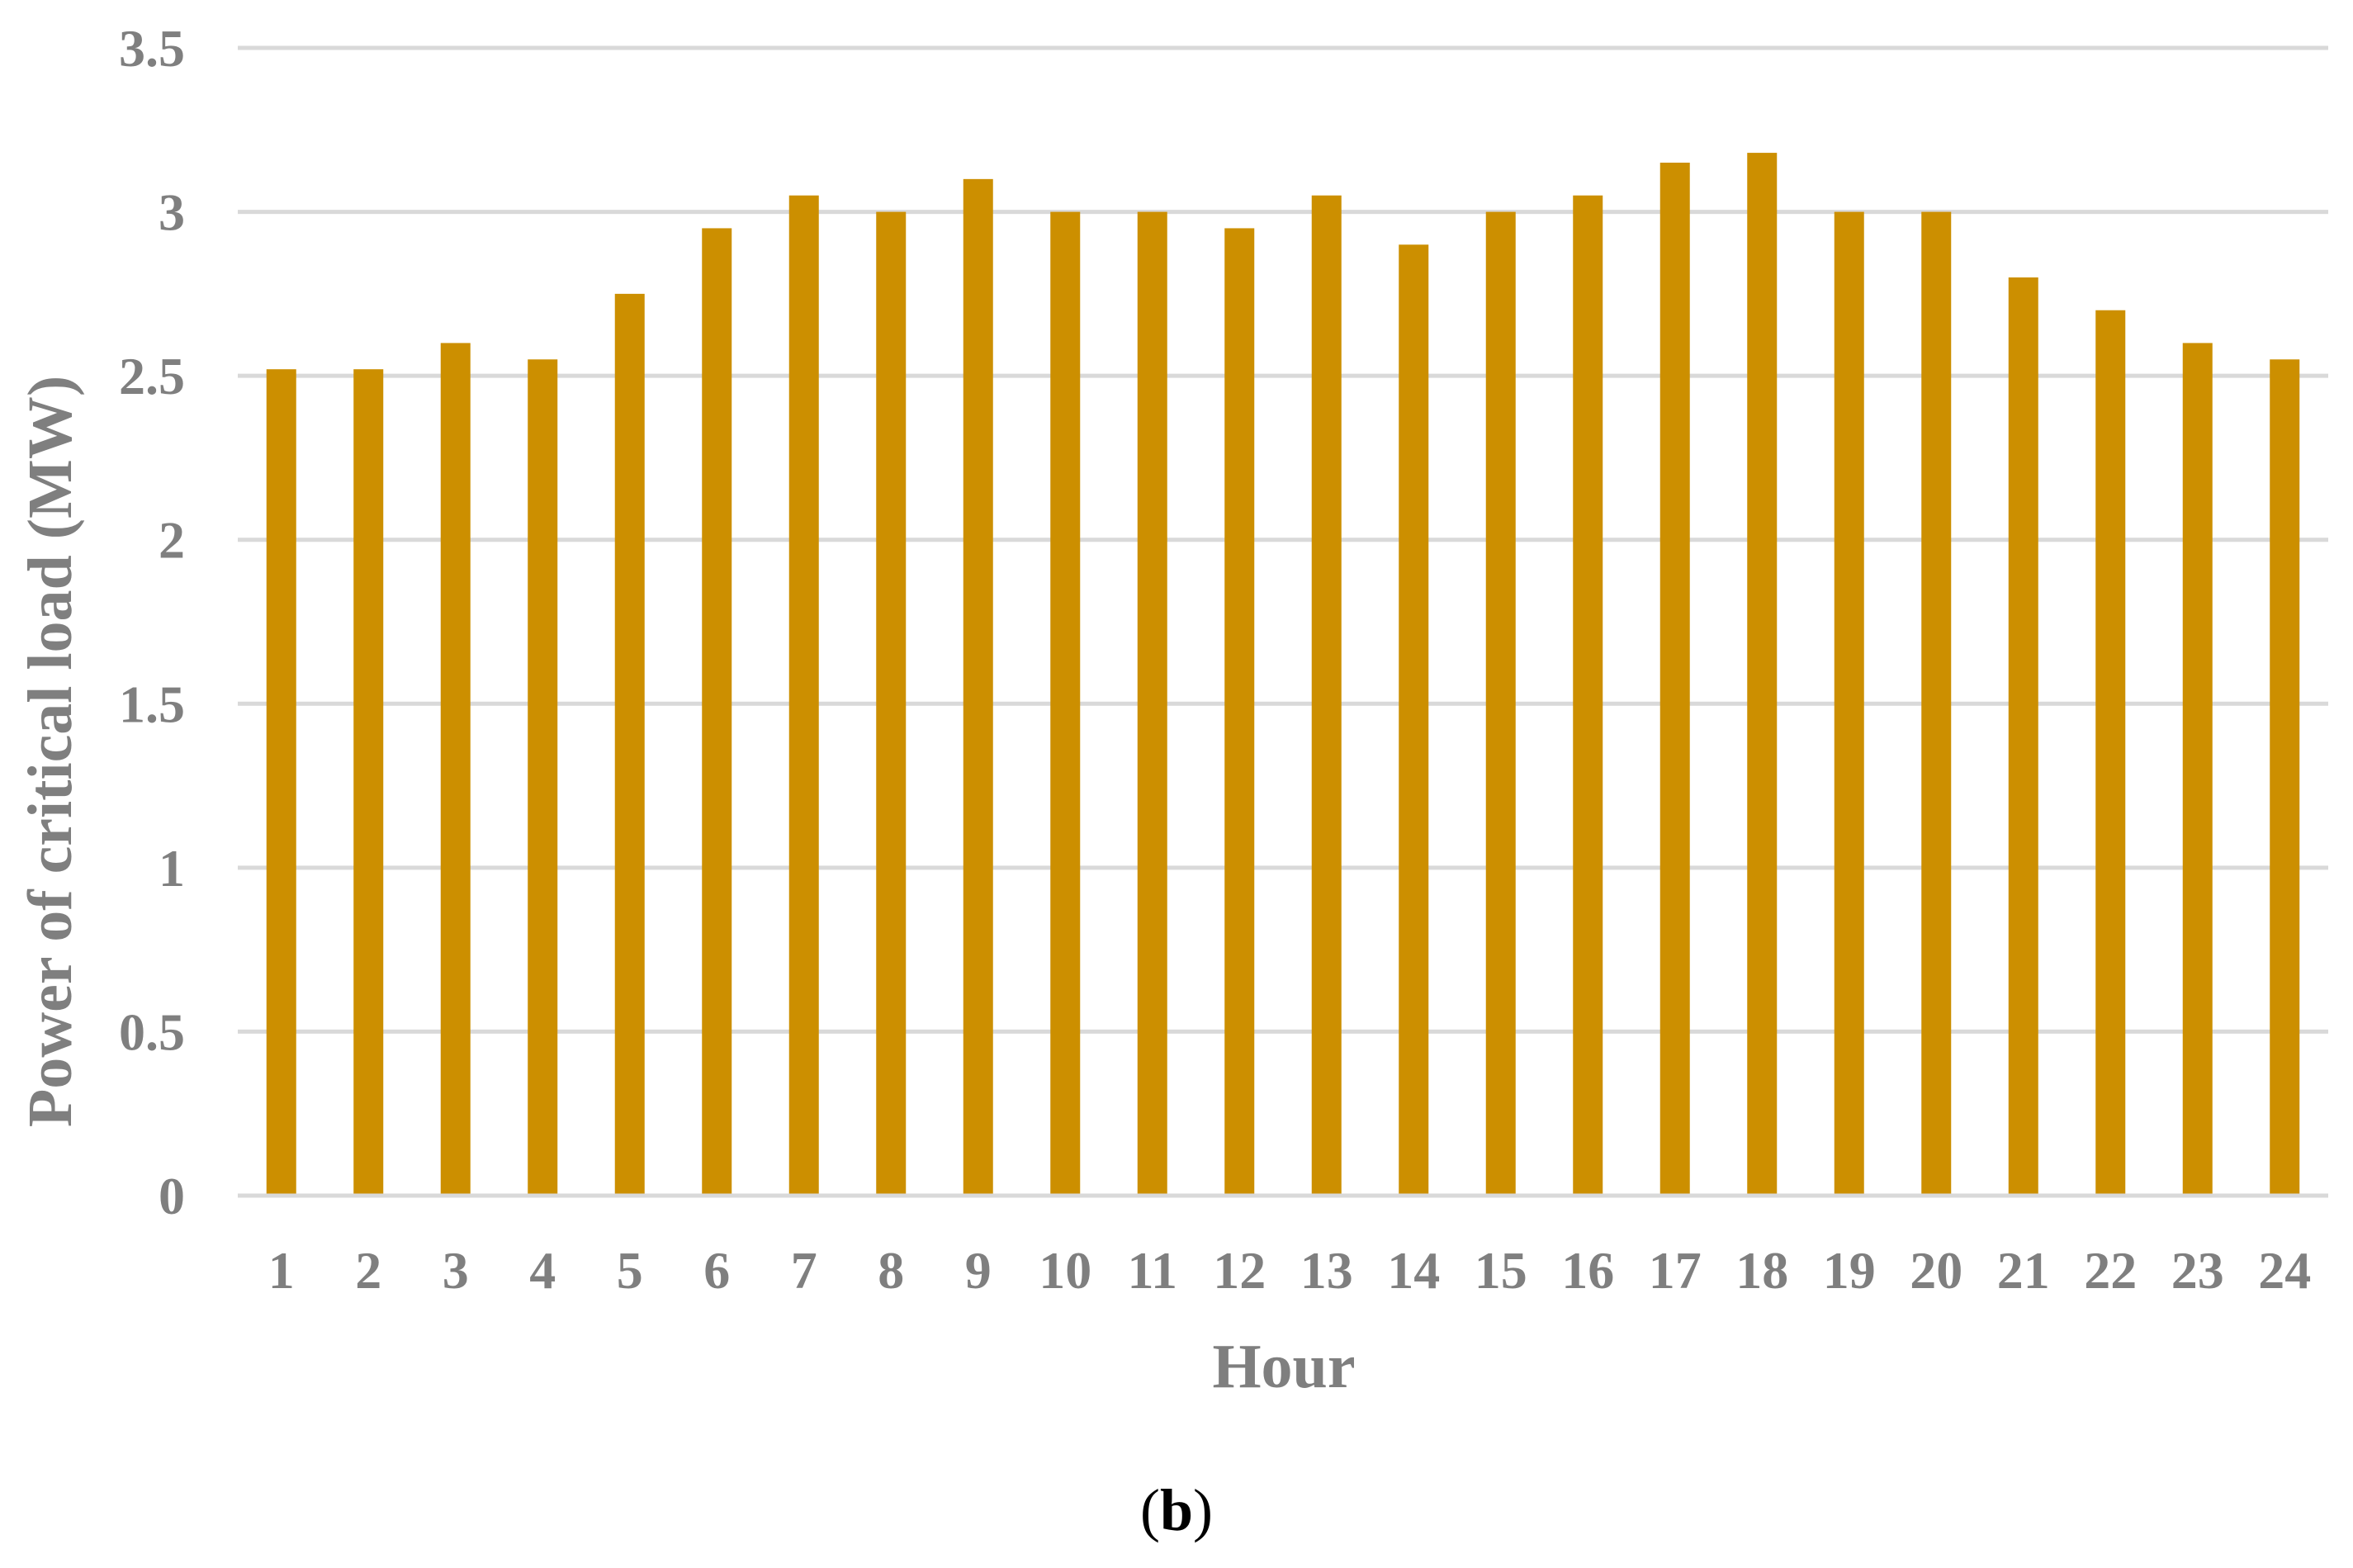  Describe the element at coordinates (2110, 1270) in the screenshot. I see `x-tick-label: 22` at that location.